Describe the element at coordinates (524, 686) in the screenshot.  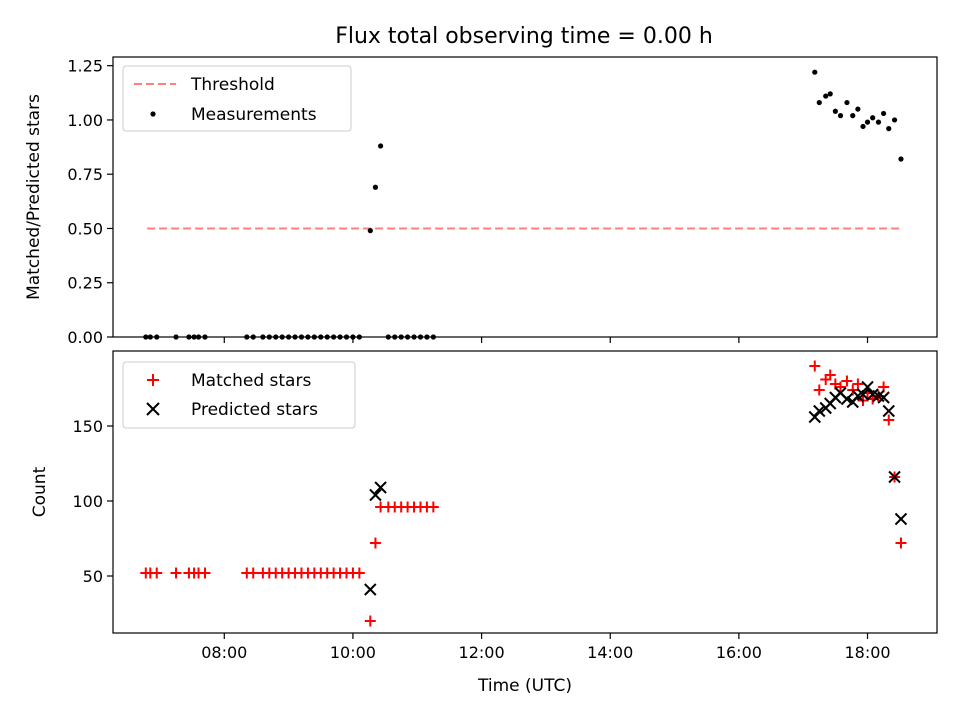
I see `x-axis-label: Time (UTC)` at that location.